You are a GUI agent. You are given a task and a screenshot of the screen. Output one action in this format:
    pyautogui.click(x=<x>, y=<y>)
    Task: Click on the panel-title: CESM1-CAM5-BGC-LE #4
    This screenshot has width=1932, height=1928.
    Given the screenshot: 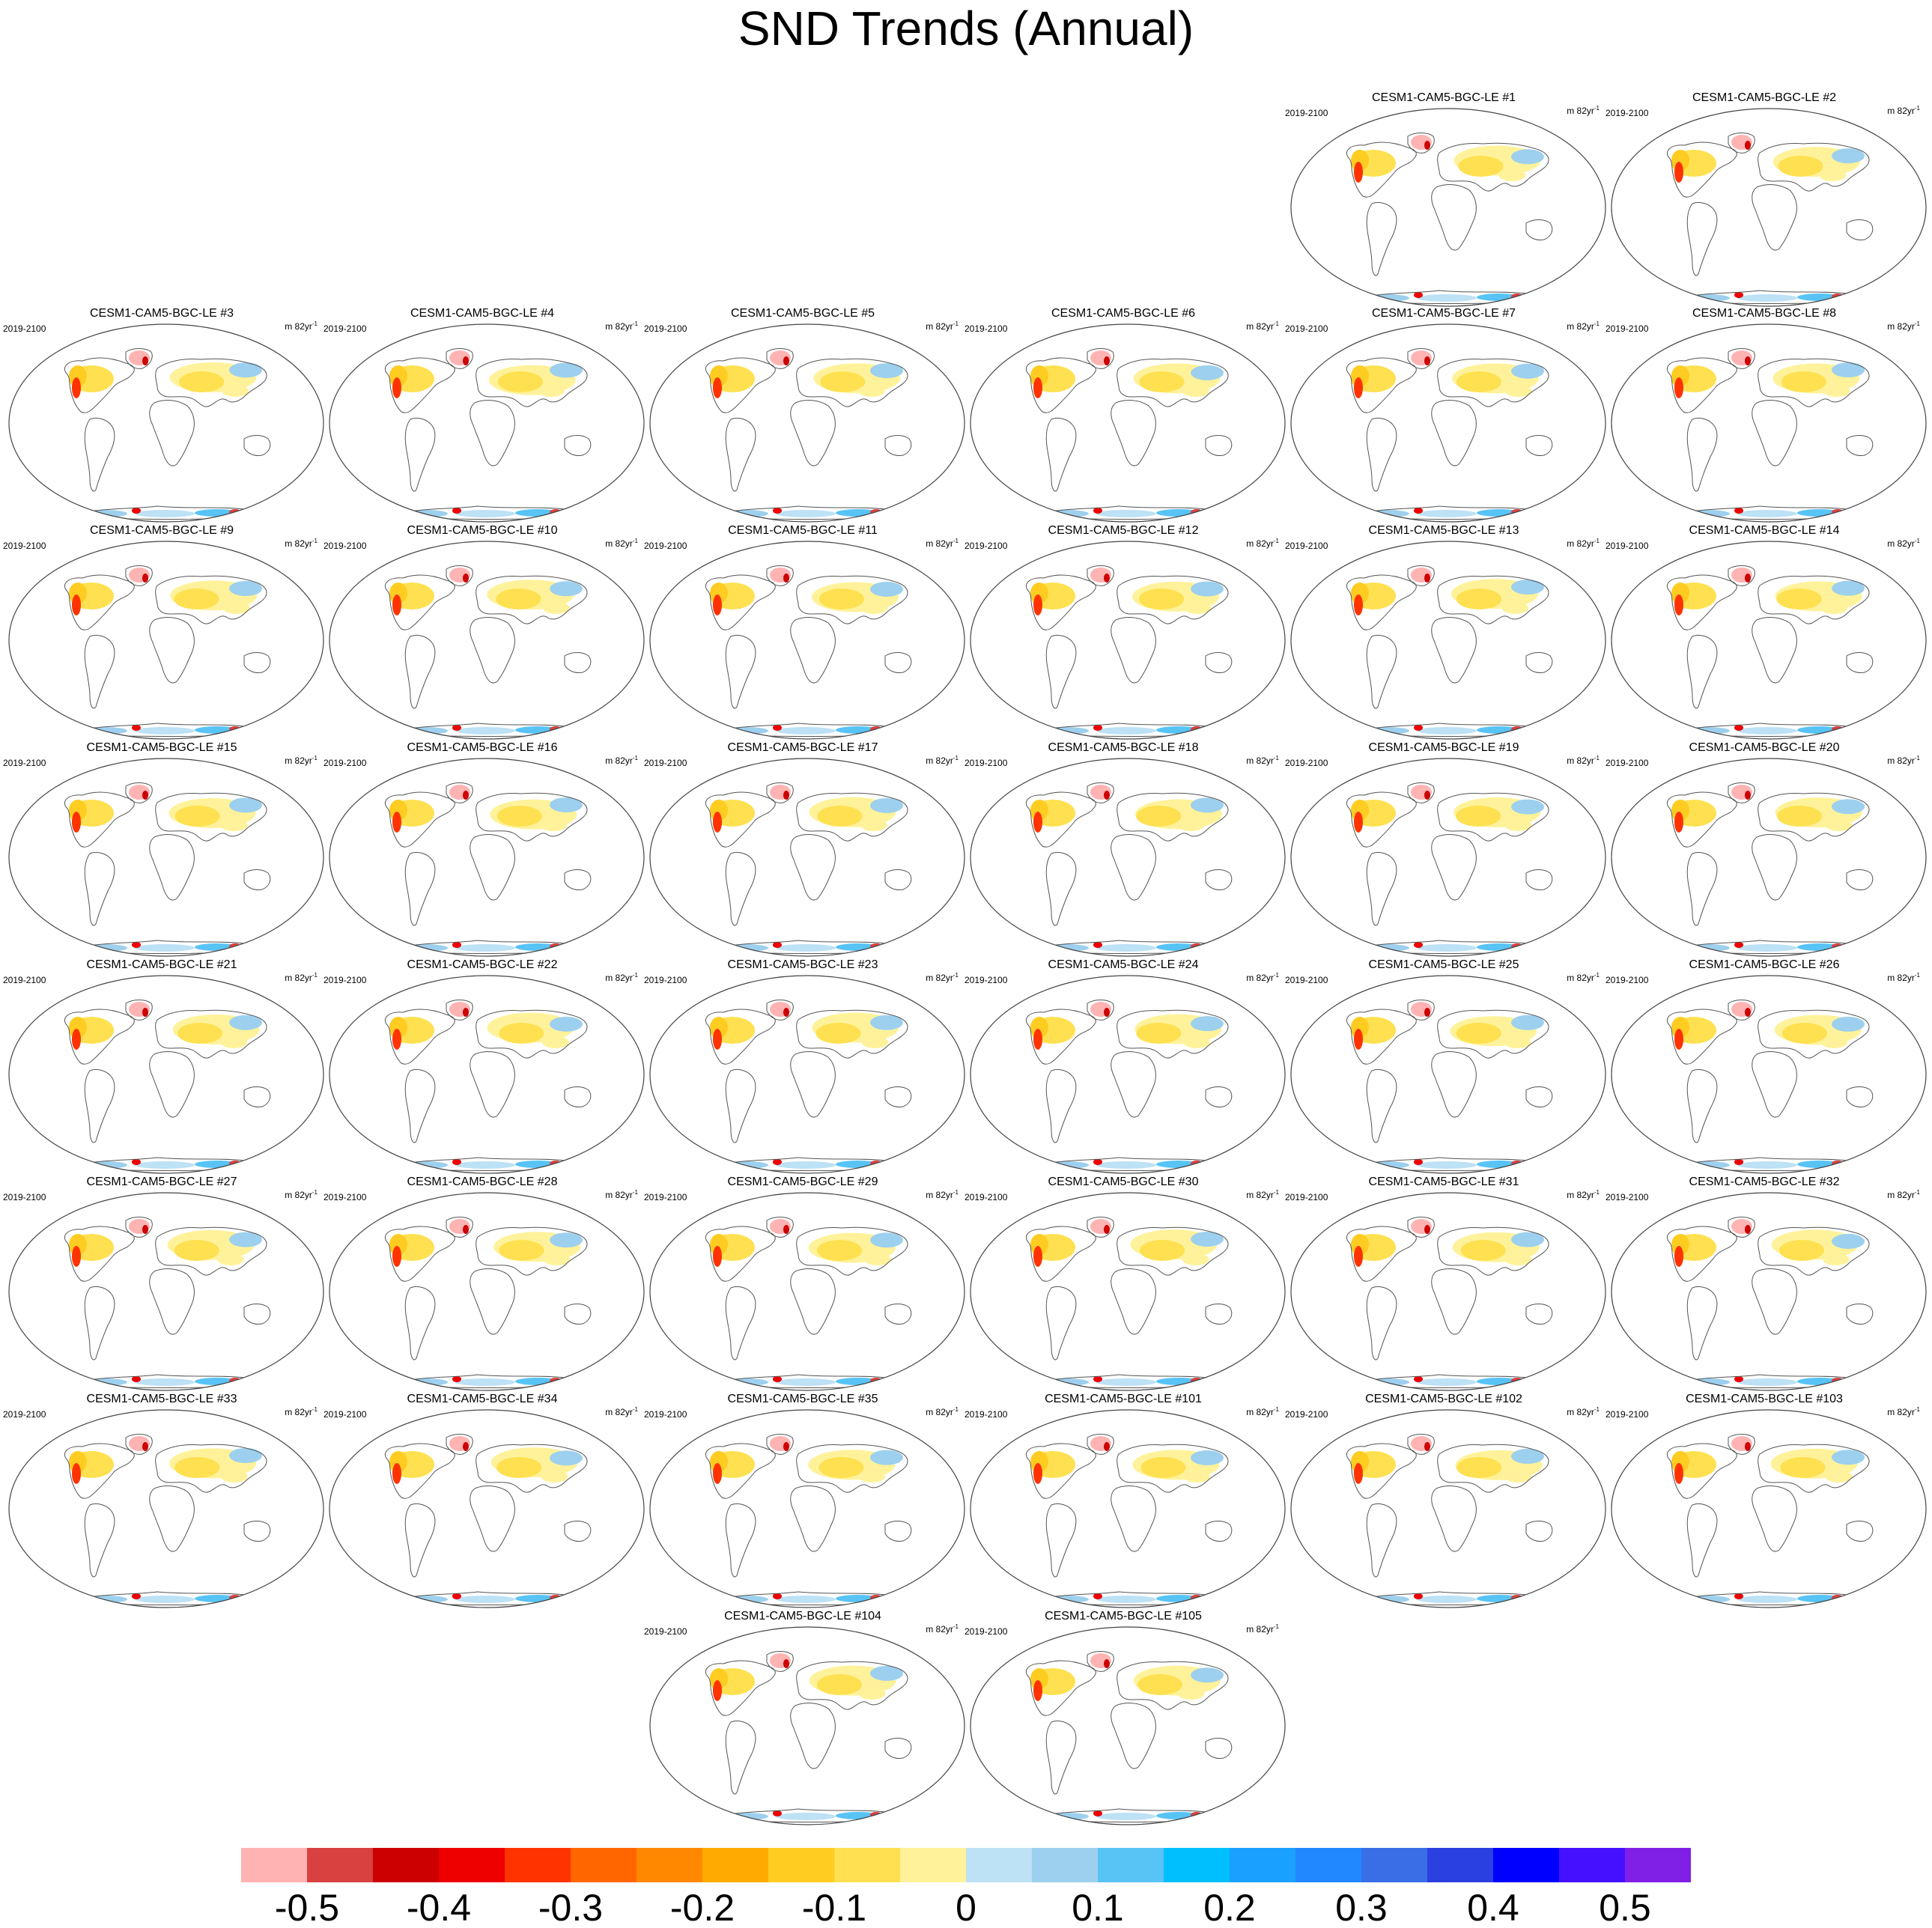 What is the action you would take?
    pyautogui.click(x=482, y=313)
    